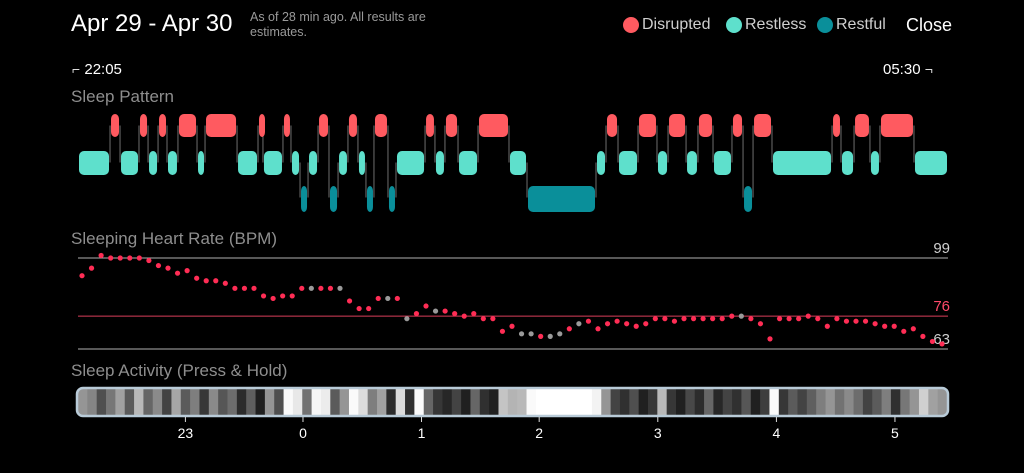 This screenshot has height=473, width=1024. I want to click on start-bracket-icon: ⌐, so click(76, 69).